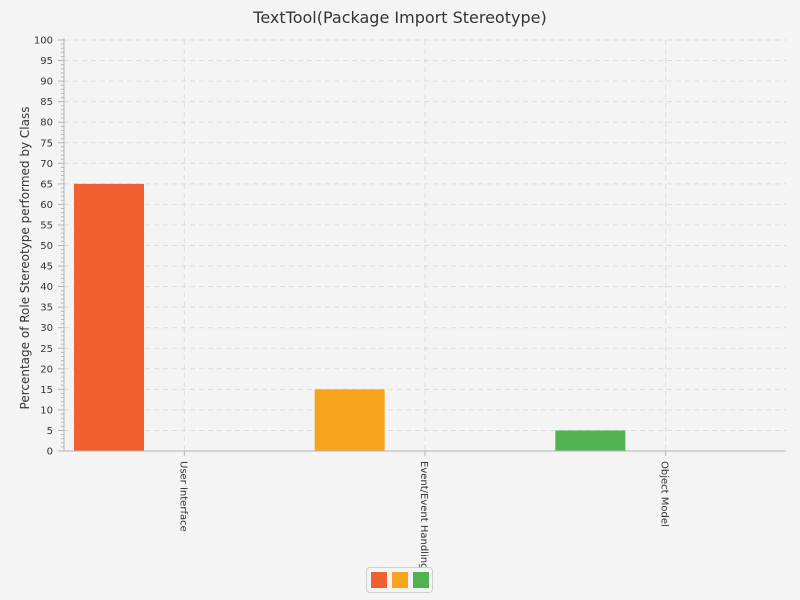 This screenshot has height=600, width=800. I want to click on y-tick-label: 45, so click(46, 267).